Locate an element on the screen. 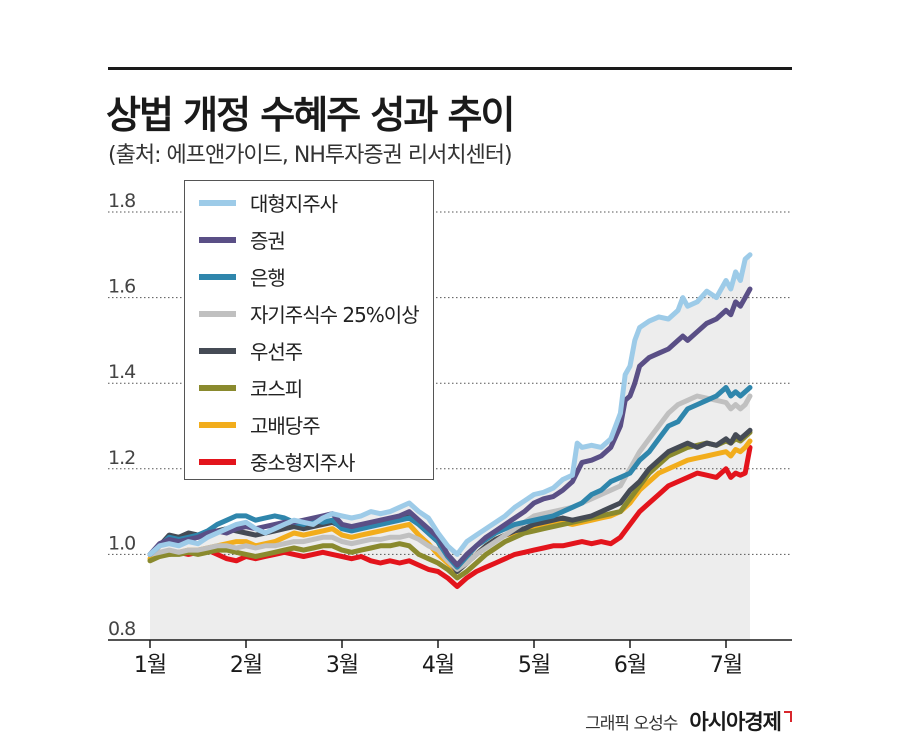 The image size is (900, 754). x-tick-label: 2월 is located at coordinates (246, 665).